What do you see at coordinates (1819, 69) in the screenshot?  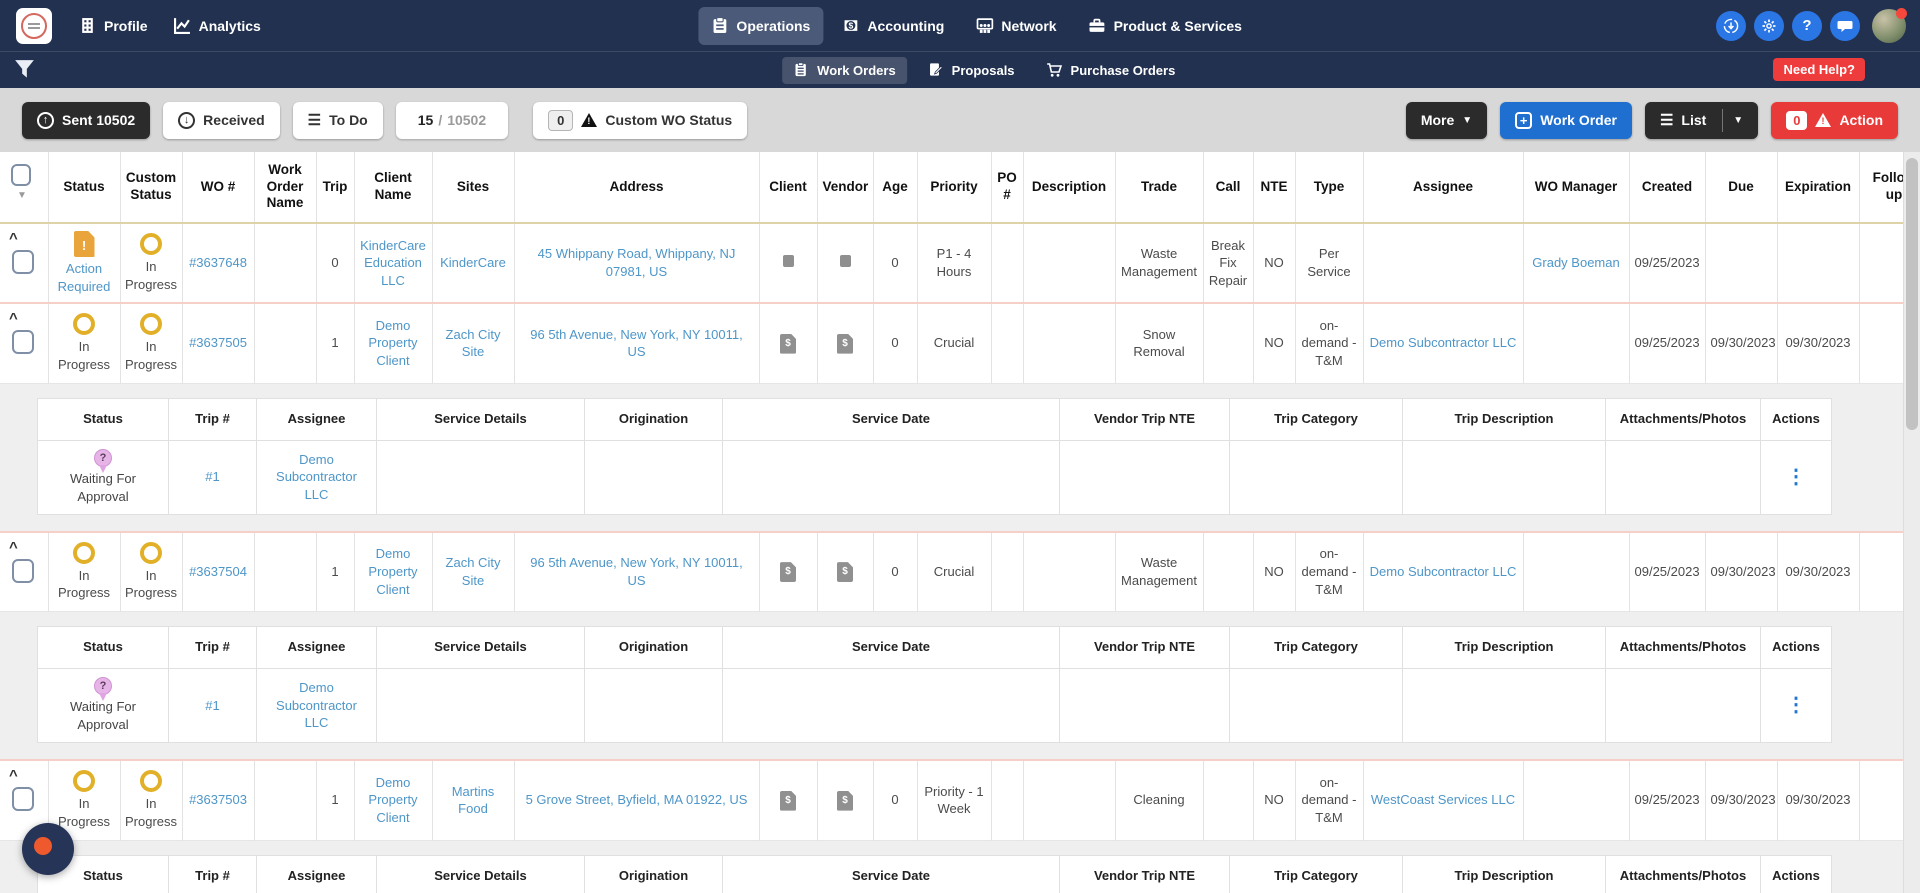 I see `need-help-button: Need Help?` at bounding box center [1819, 69].